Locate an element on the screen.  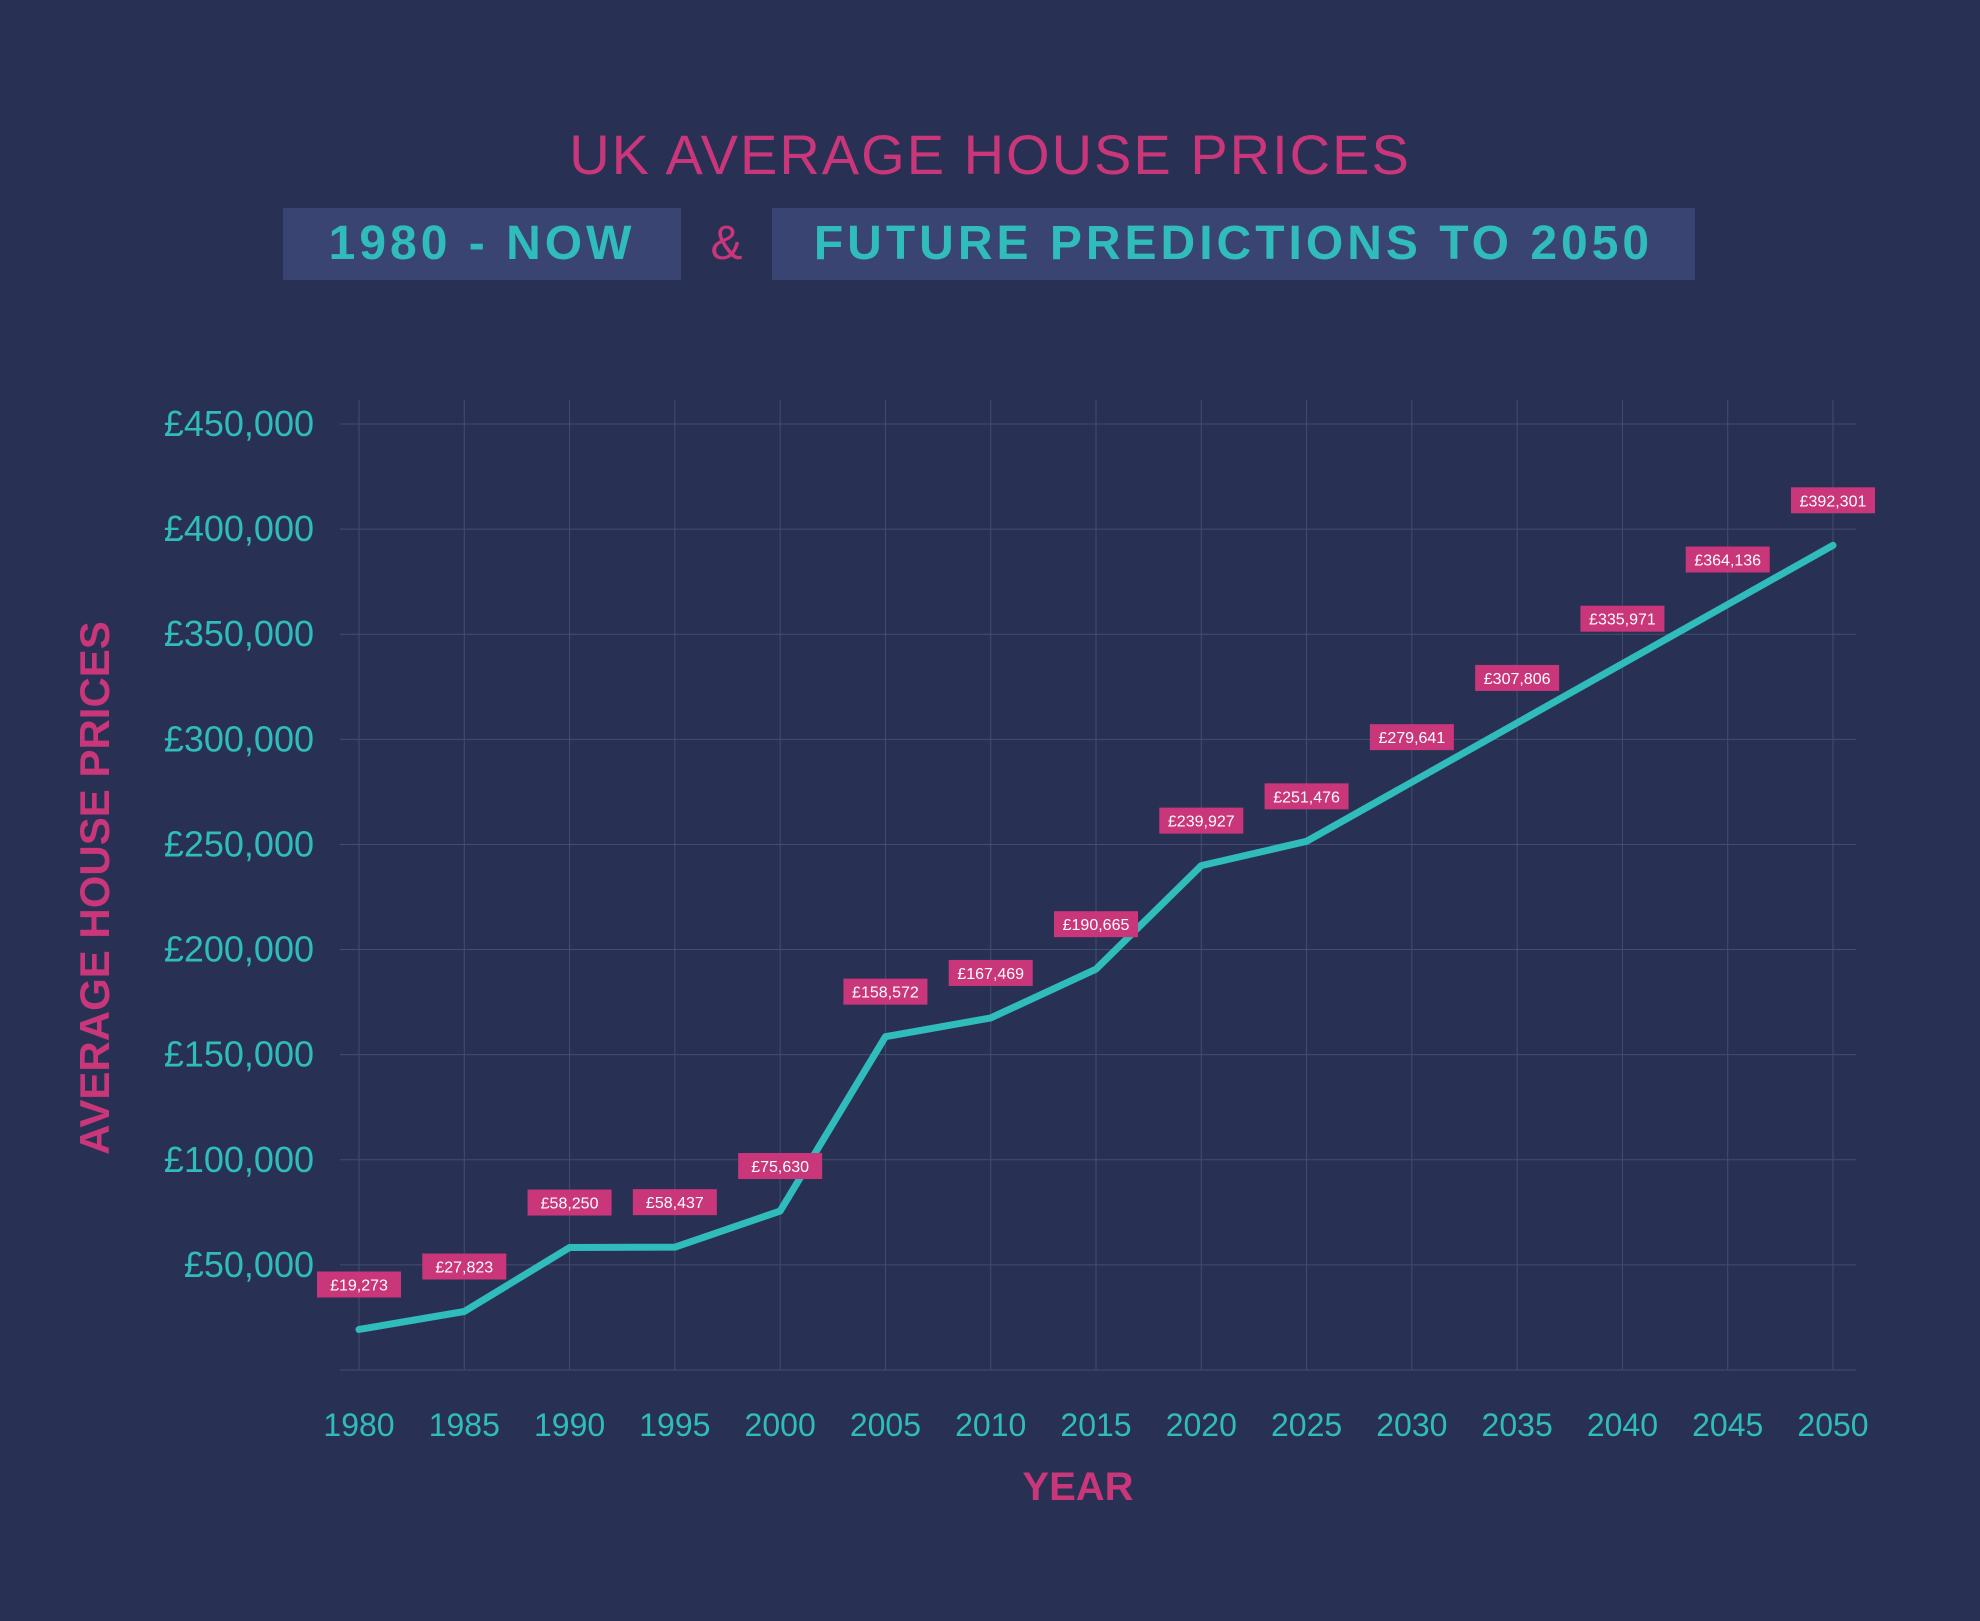
x-tick-label: 2010 is located at coordinates (990, 1425).